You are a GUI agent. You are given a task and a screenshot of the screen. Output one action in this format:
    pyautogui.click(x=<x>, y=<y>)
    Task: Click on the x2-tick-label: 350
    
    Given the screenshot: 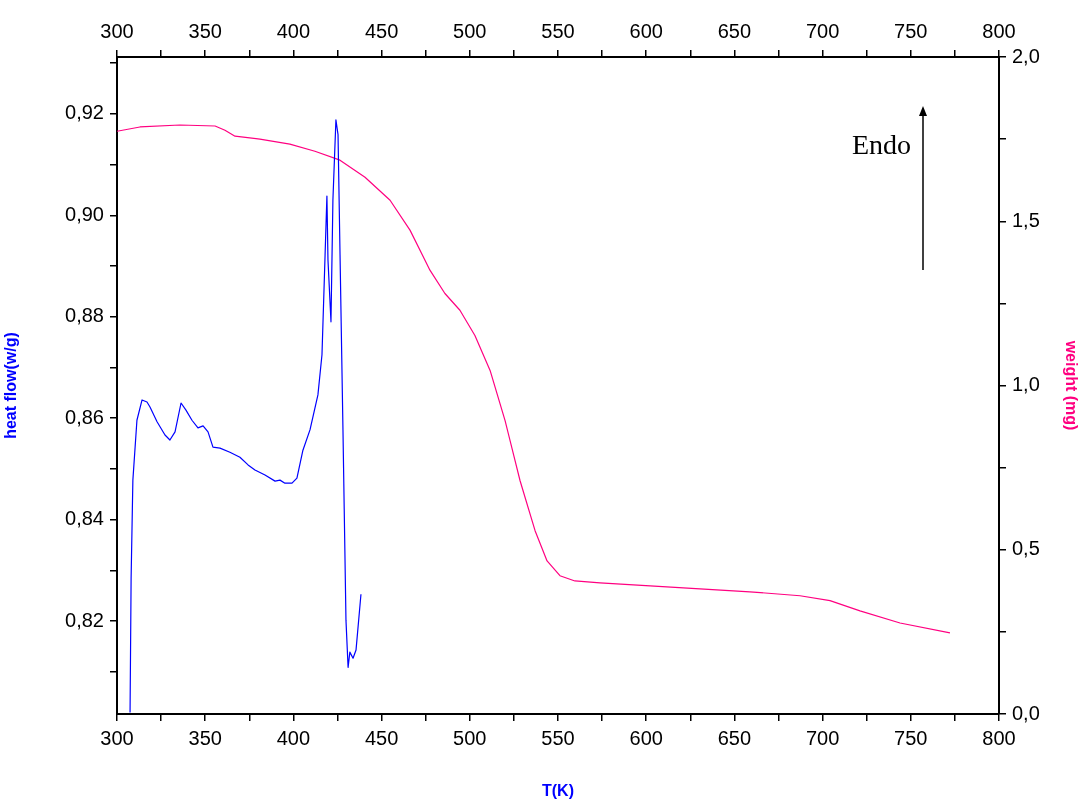 What is the action you would take?
    pyautogui.click(x=205, y=30)
    